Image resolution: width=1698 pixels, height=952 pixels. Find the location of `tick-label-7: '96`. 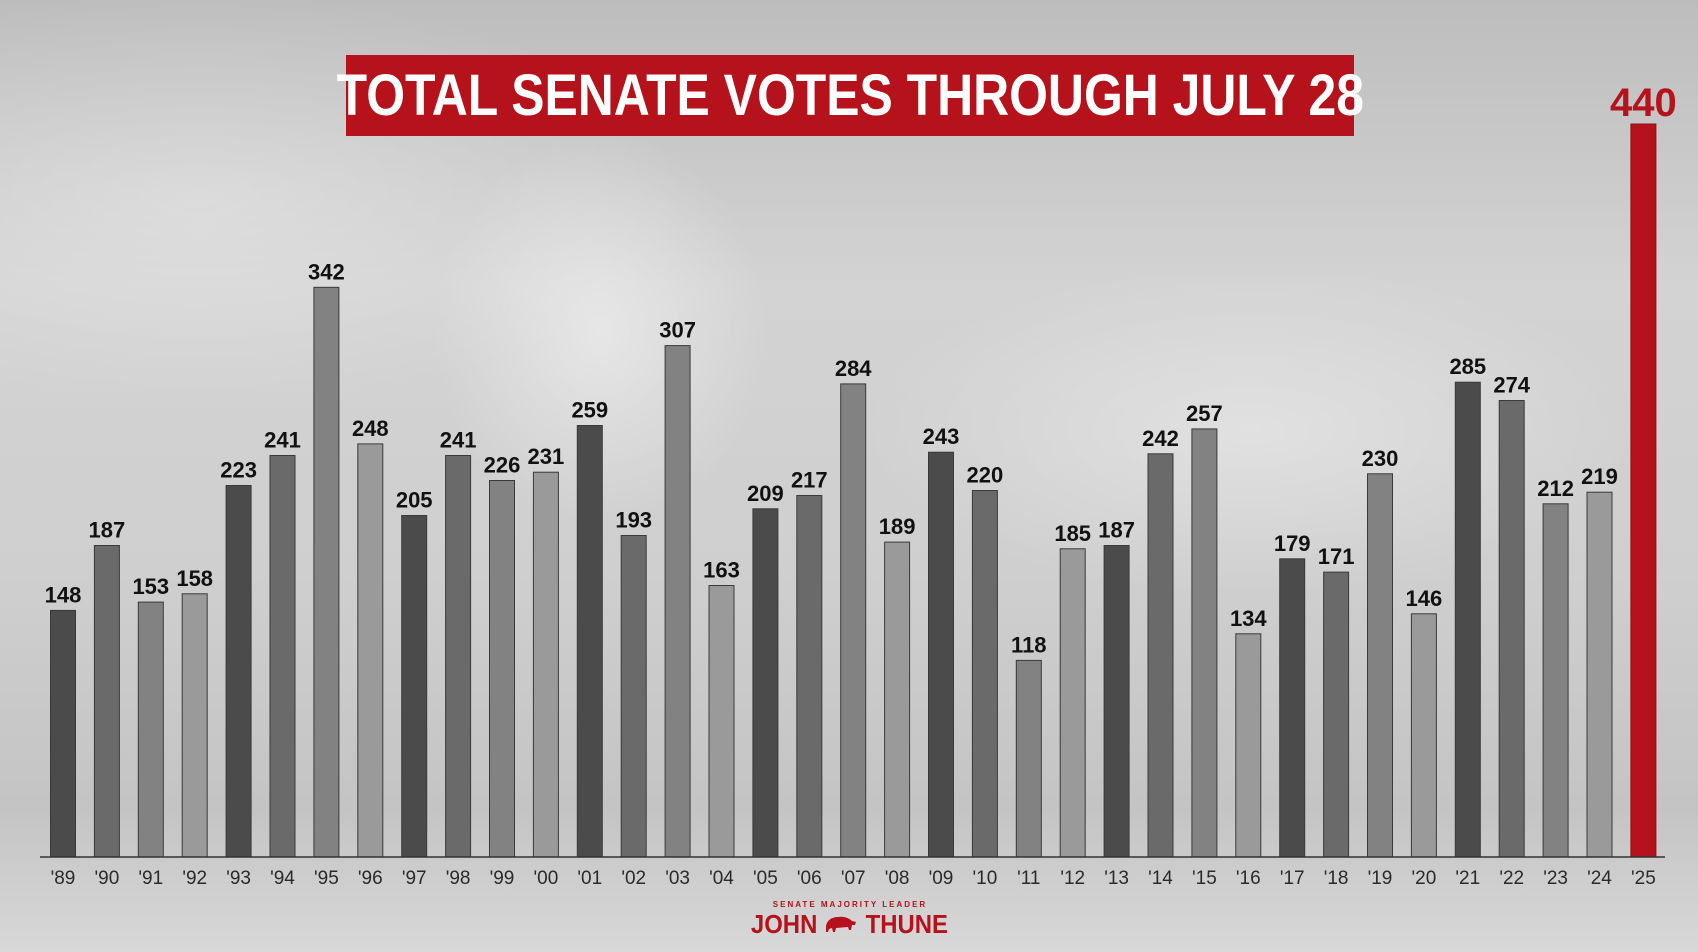

tick-label-7: '96 is located at coordinates (370, 878).